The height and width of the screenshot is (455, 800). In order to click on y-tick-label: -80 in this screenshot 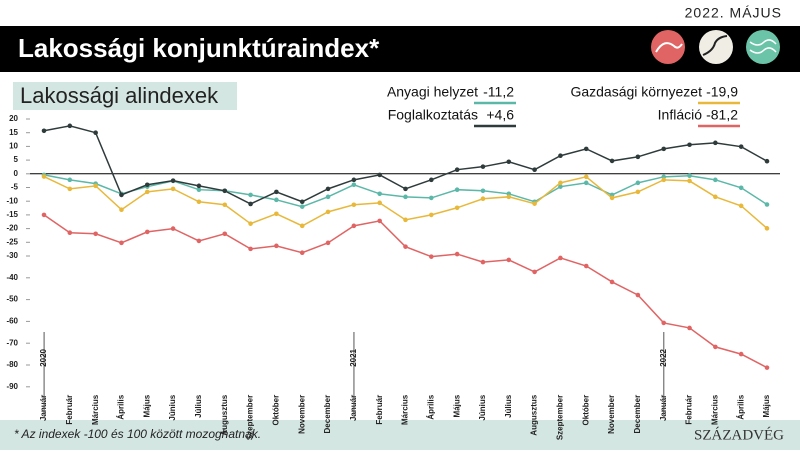, I will do `click(12, 364)`.